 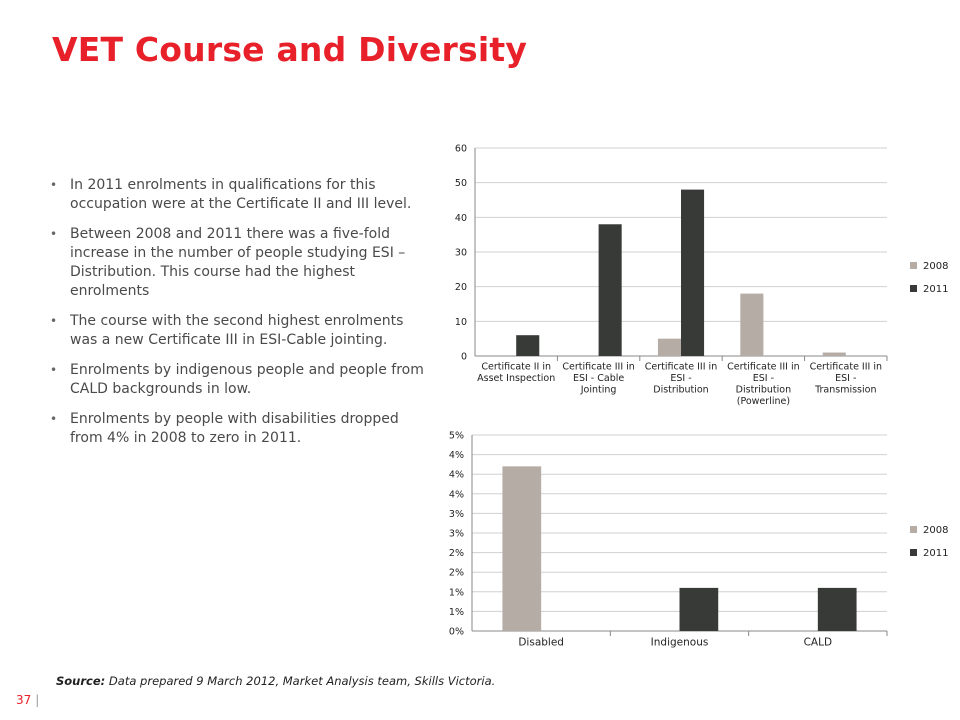 What do you see at coordinates (464, 357) in the screenshot?
I see `y-tick-label: 0` at bounding box center [464, 357].